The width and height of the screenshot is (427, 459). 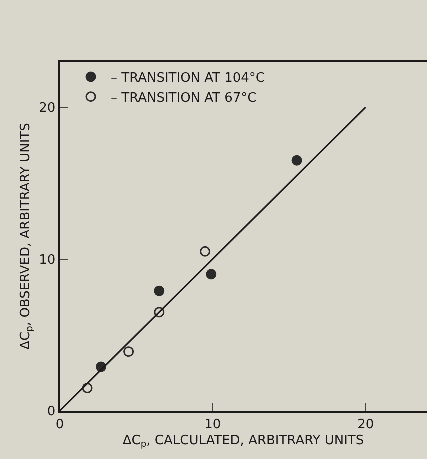 I want to click on legend-label: – TRANSITION AT 67°C, so click(x=184, y=98).